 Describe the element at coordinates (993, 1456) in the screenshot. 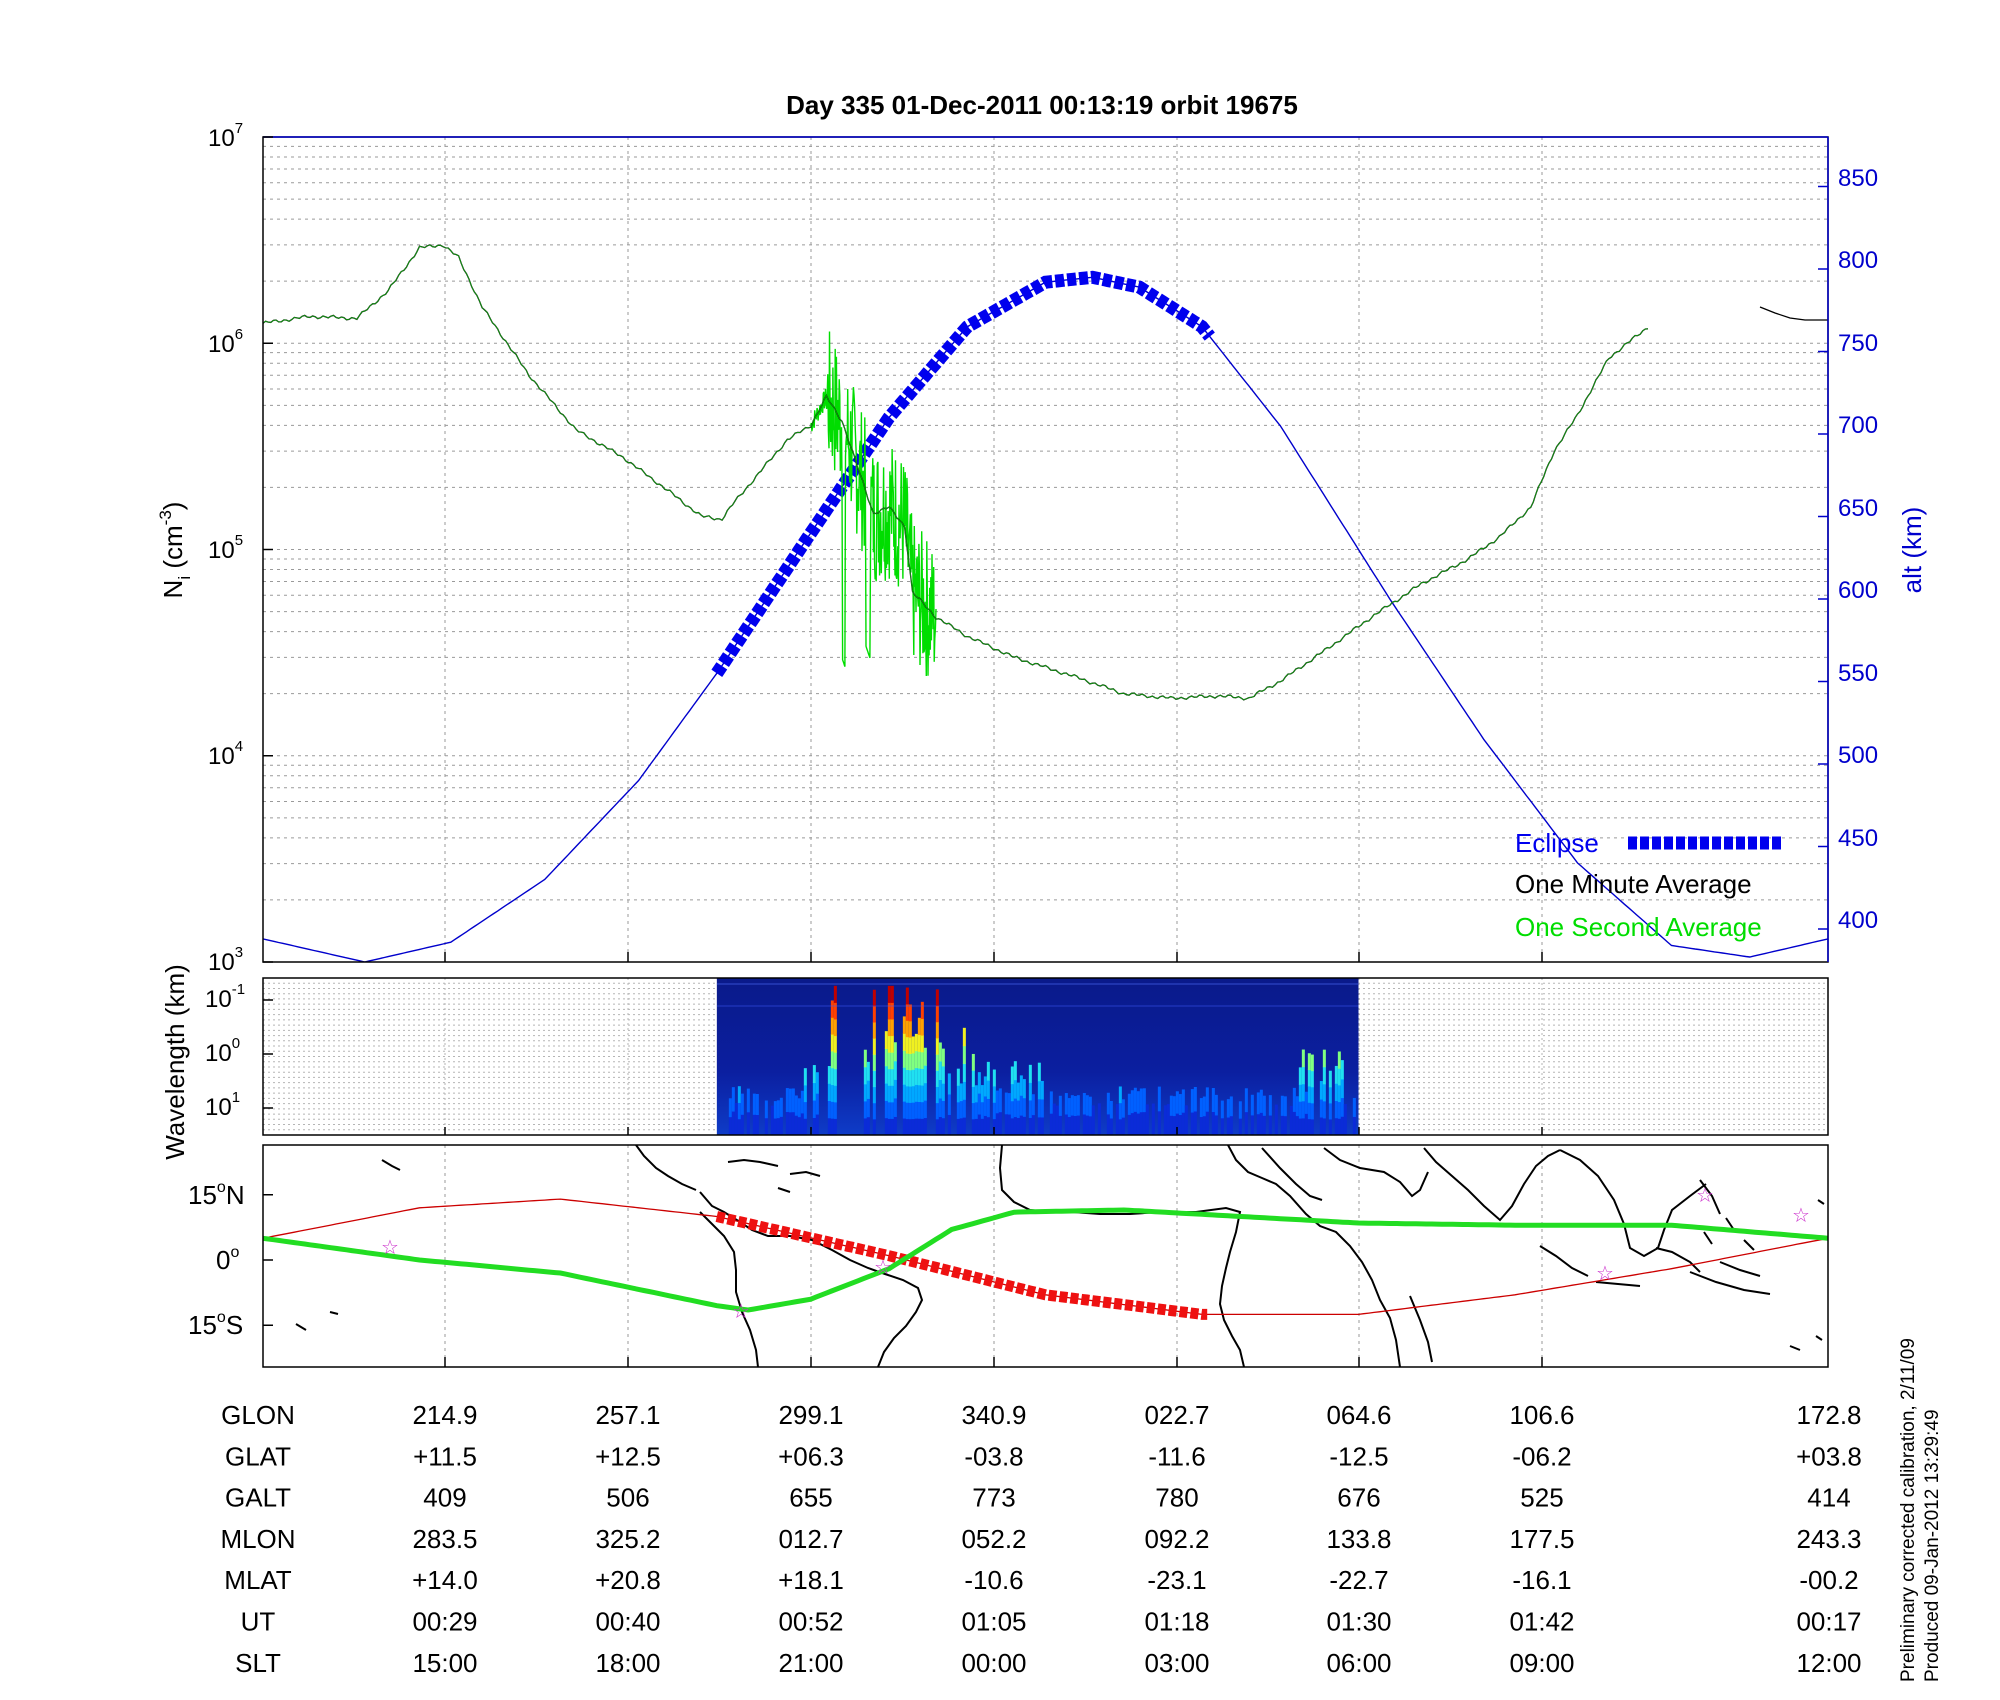

I see `table-cell: -03.8` at that location.